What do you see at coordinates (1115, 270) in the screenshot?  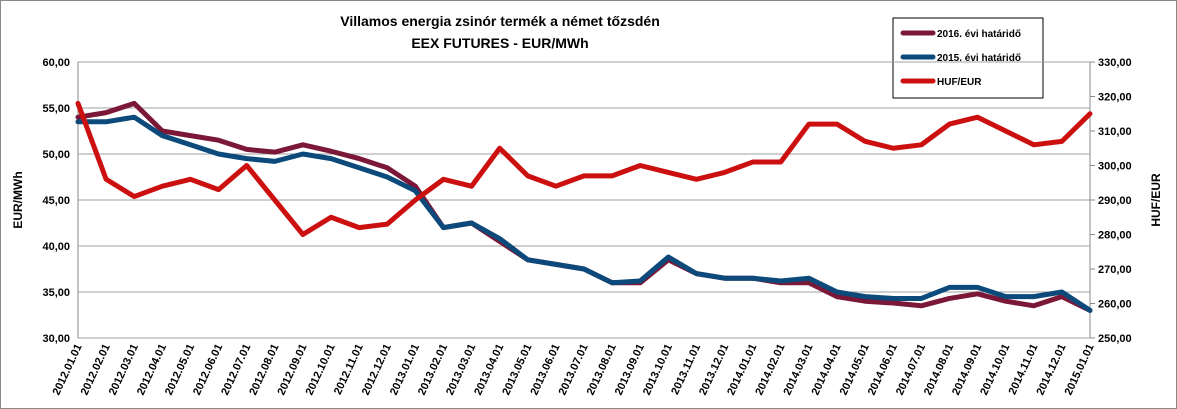 I see `y2-tick-label: 270,00` at bounding box center [1115, 270].